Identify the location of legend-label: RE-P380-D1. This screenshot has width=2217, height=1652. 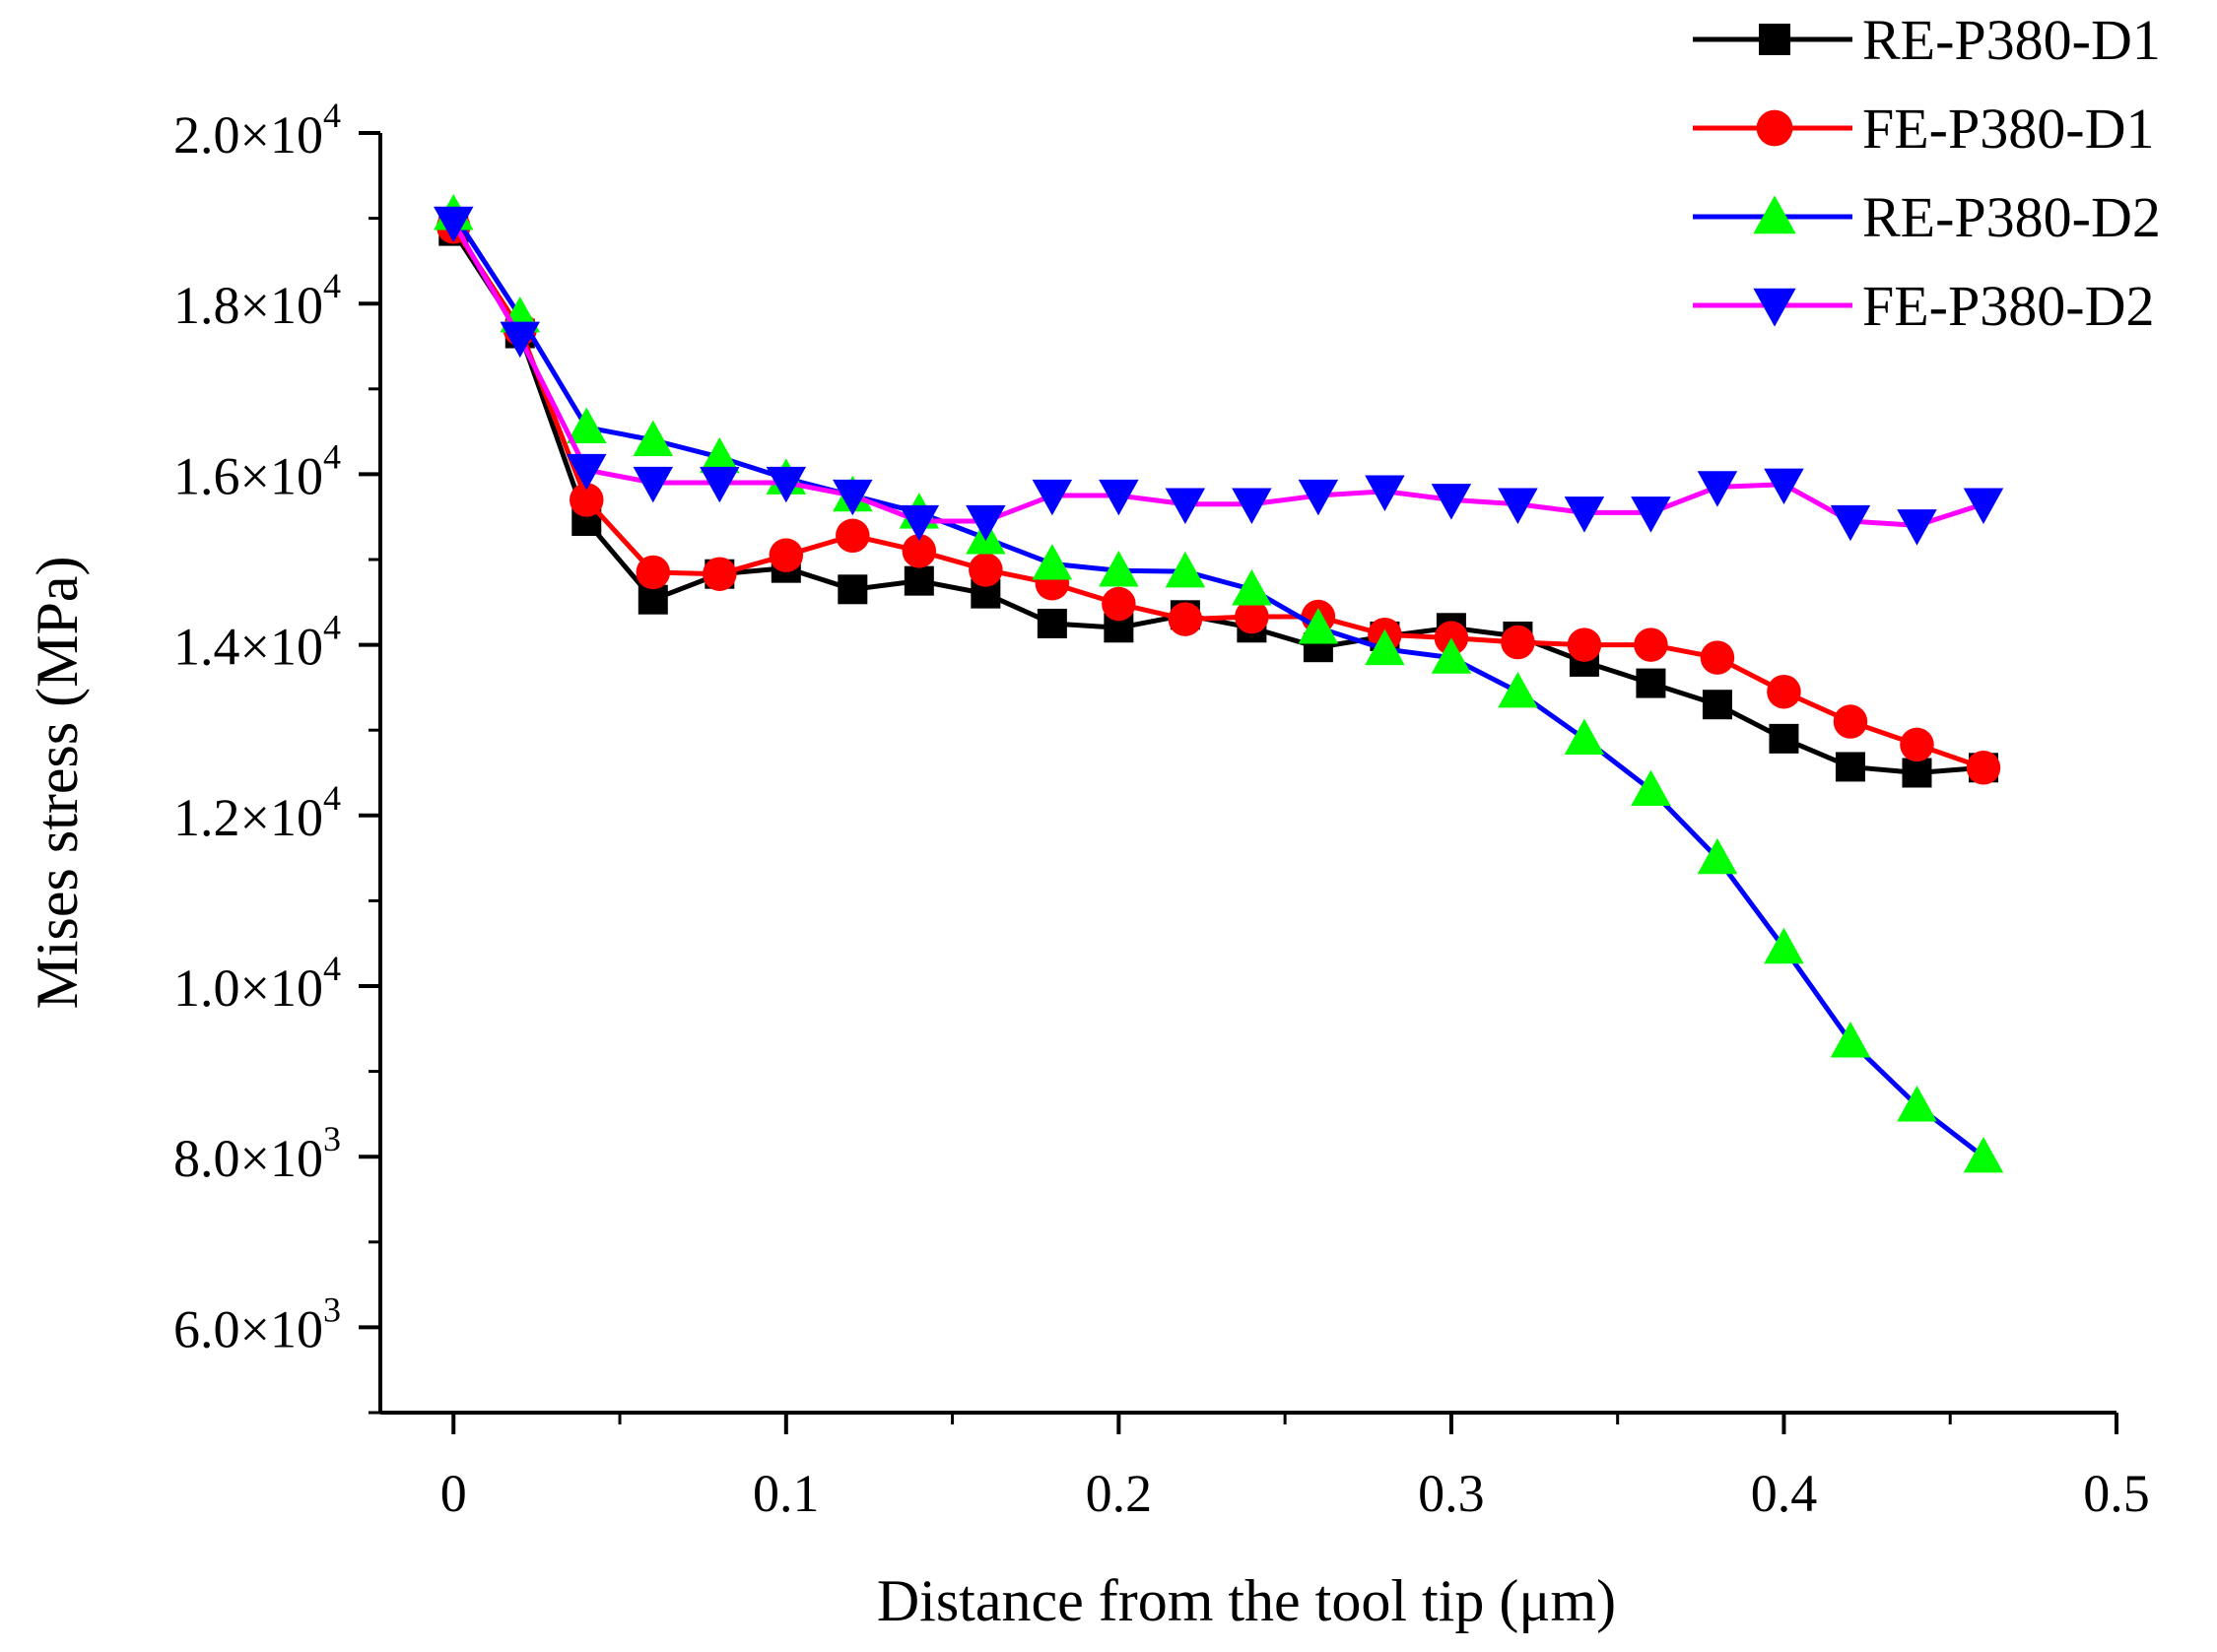
(2011, 40).